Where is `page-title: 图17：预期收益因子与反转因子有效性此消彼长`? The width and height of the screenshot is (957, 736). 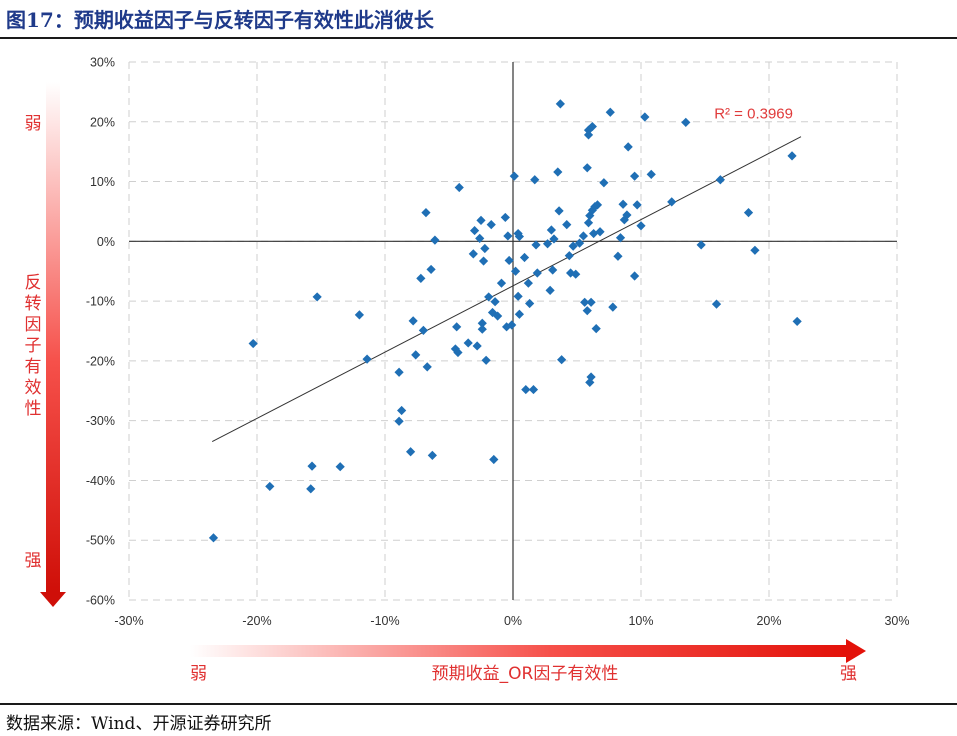
page-title: 图17：预期收益因子与反转因子有效性此消彼长 is located at coordinates (220, 20).